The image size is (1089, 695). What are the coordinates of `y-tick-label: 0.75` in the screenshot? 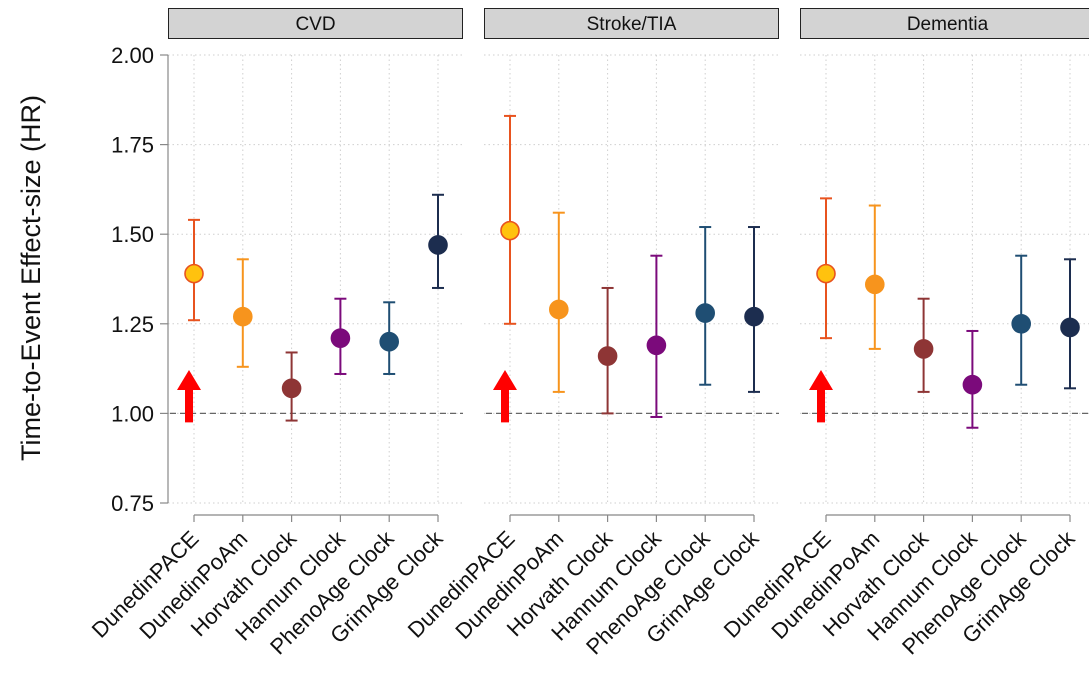 It's located at (132, 503).